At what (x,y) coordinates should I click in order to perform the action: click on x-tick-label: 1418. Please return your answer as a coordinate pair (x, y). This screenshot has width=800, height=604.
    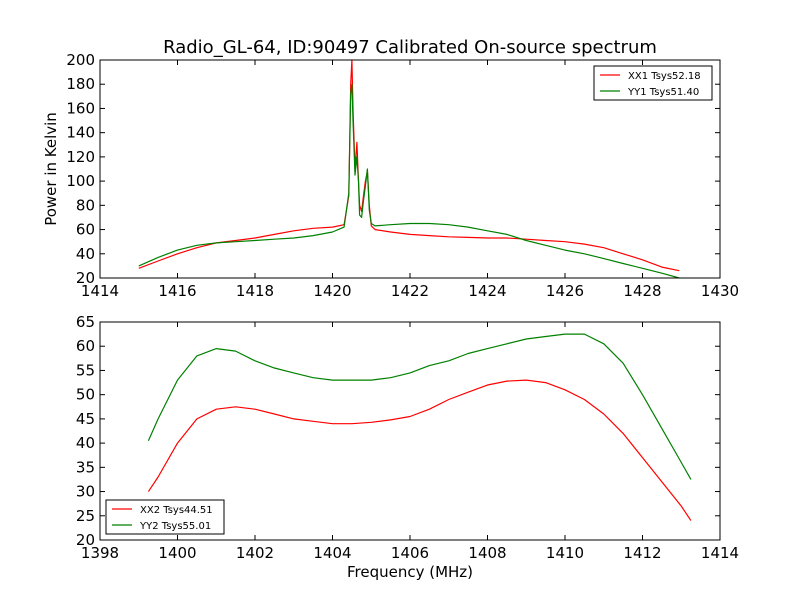
    Looking at the image, I should click on (255, 291).